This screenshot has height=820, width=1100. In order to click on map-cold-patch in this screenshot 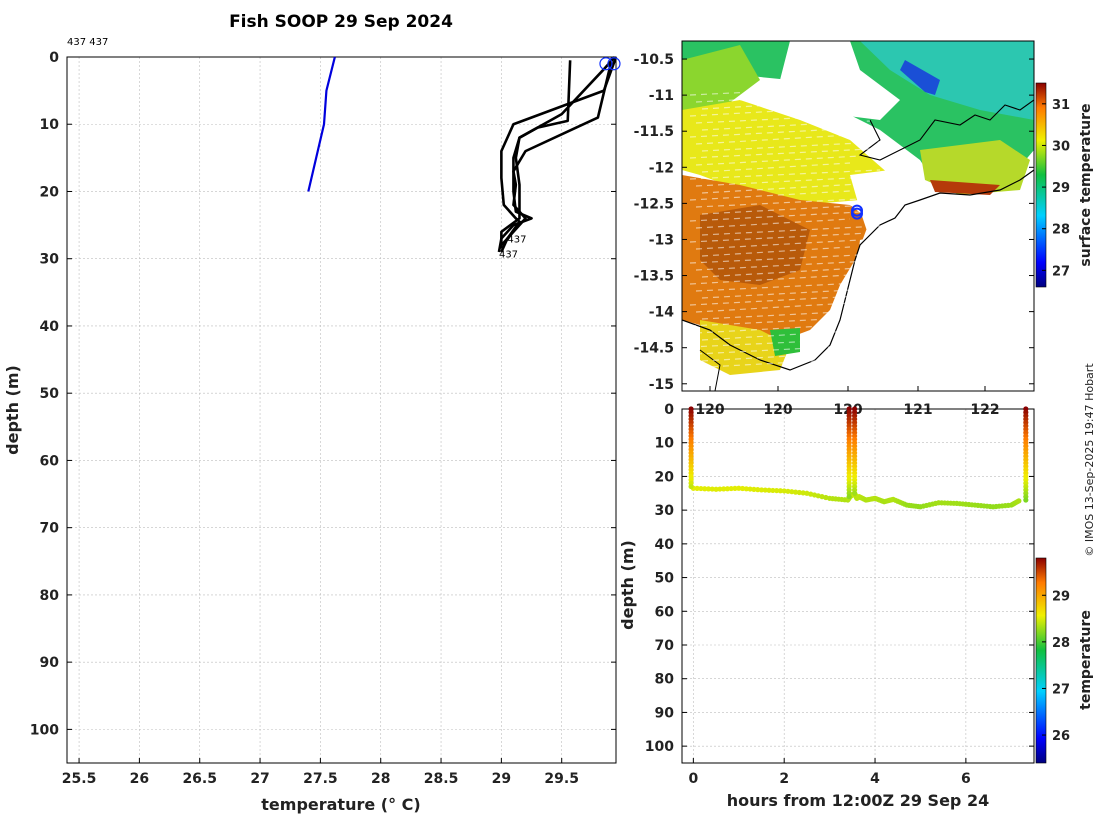, I will do `click(920, 77)`.